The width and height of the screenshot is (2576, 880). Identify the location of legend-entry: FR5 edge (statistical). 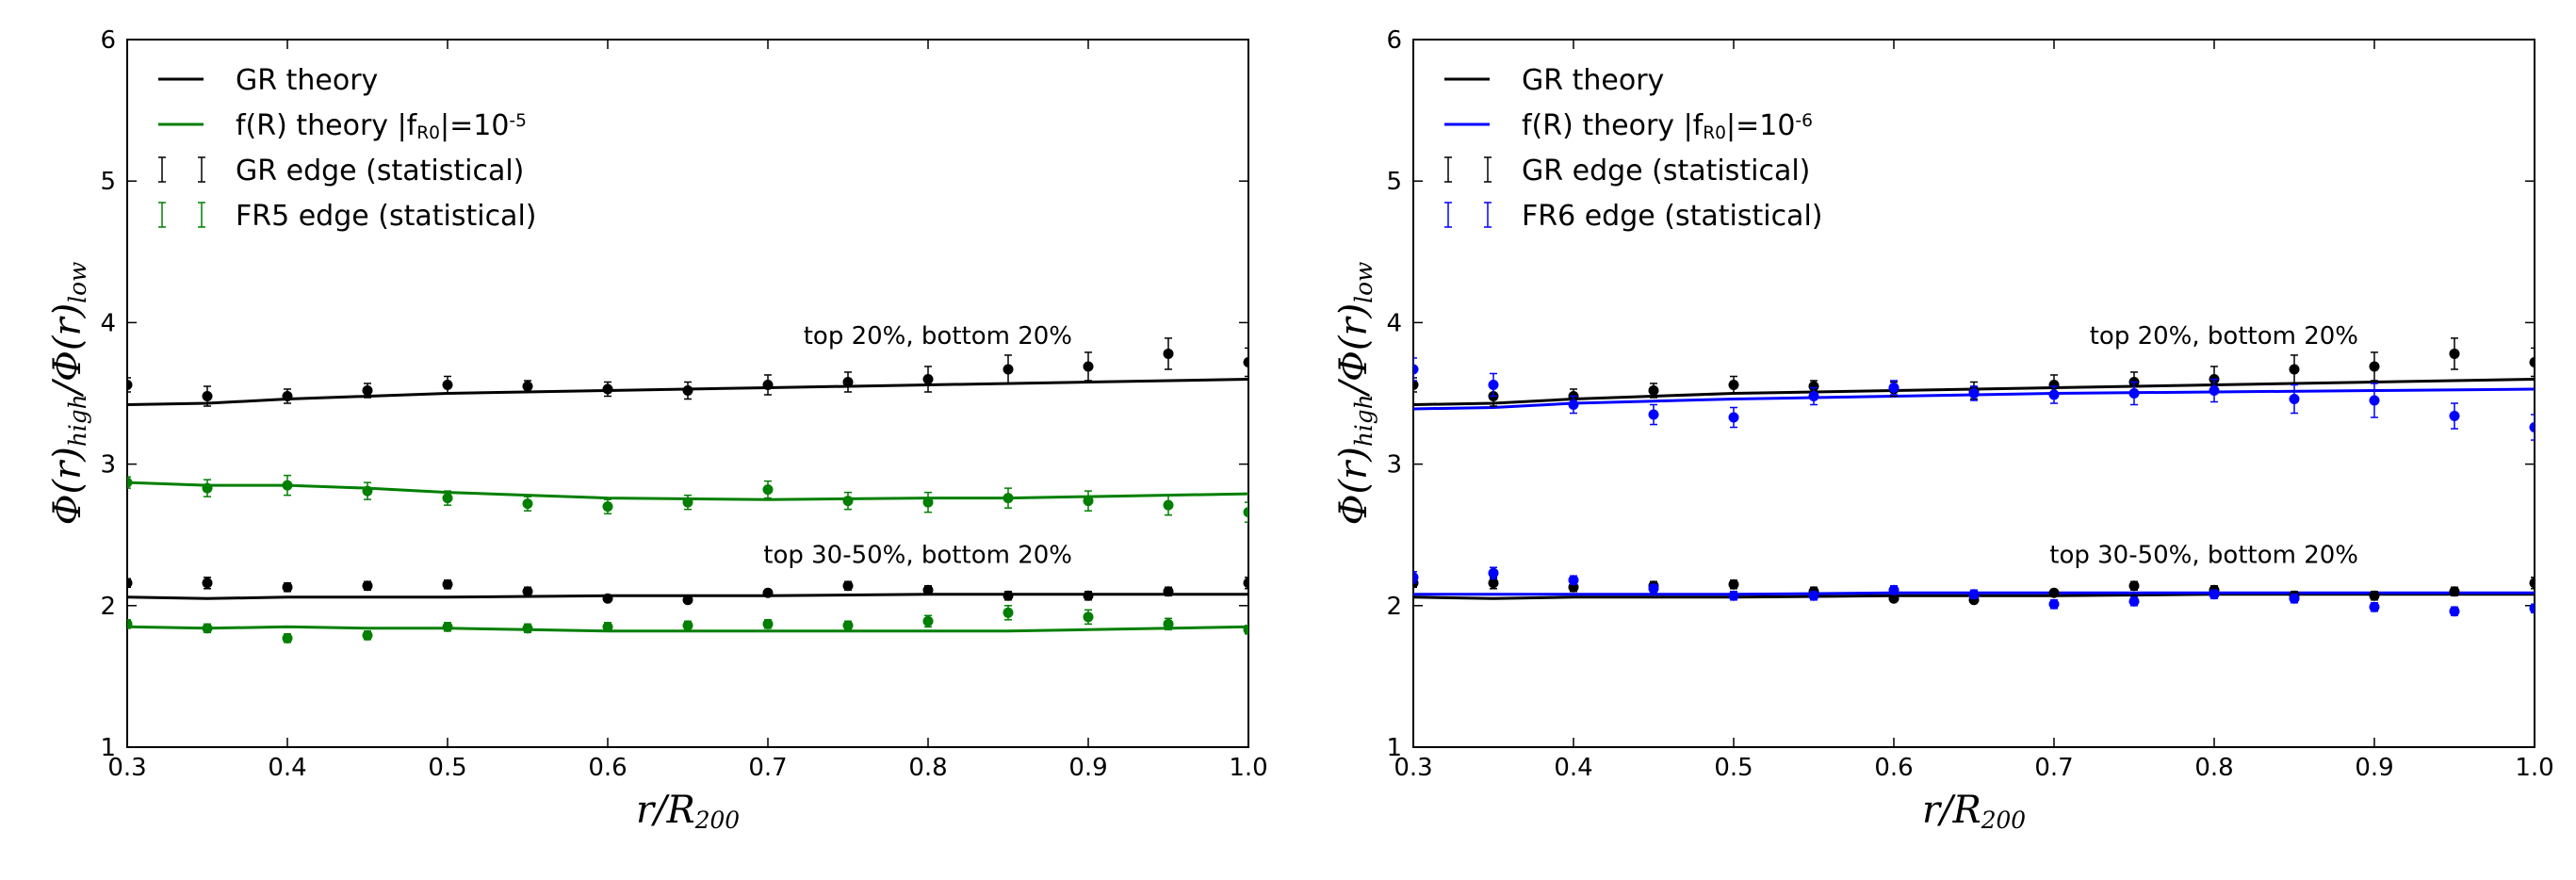
(347, 216).